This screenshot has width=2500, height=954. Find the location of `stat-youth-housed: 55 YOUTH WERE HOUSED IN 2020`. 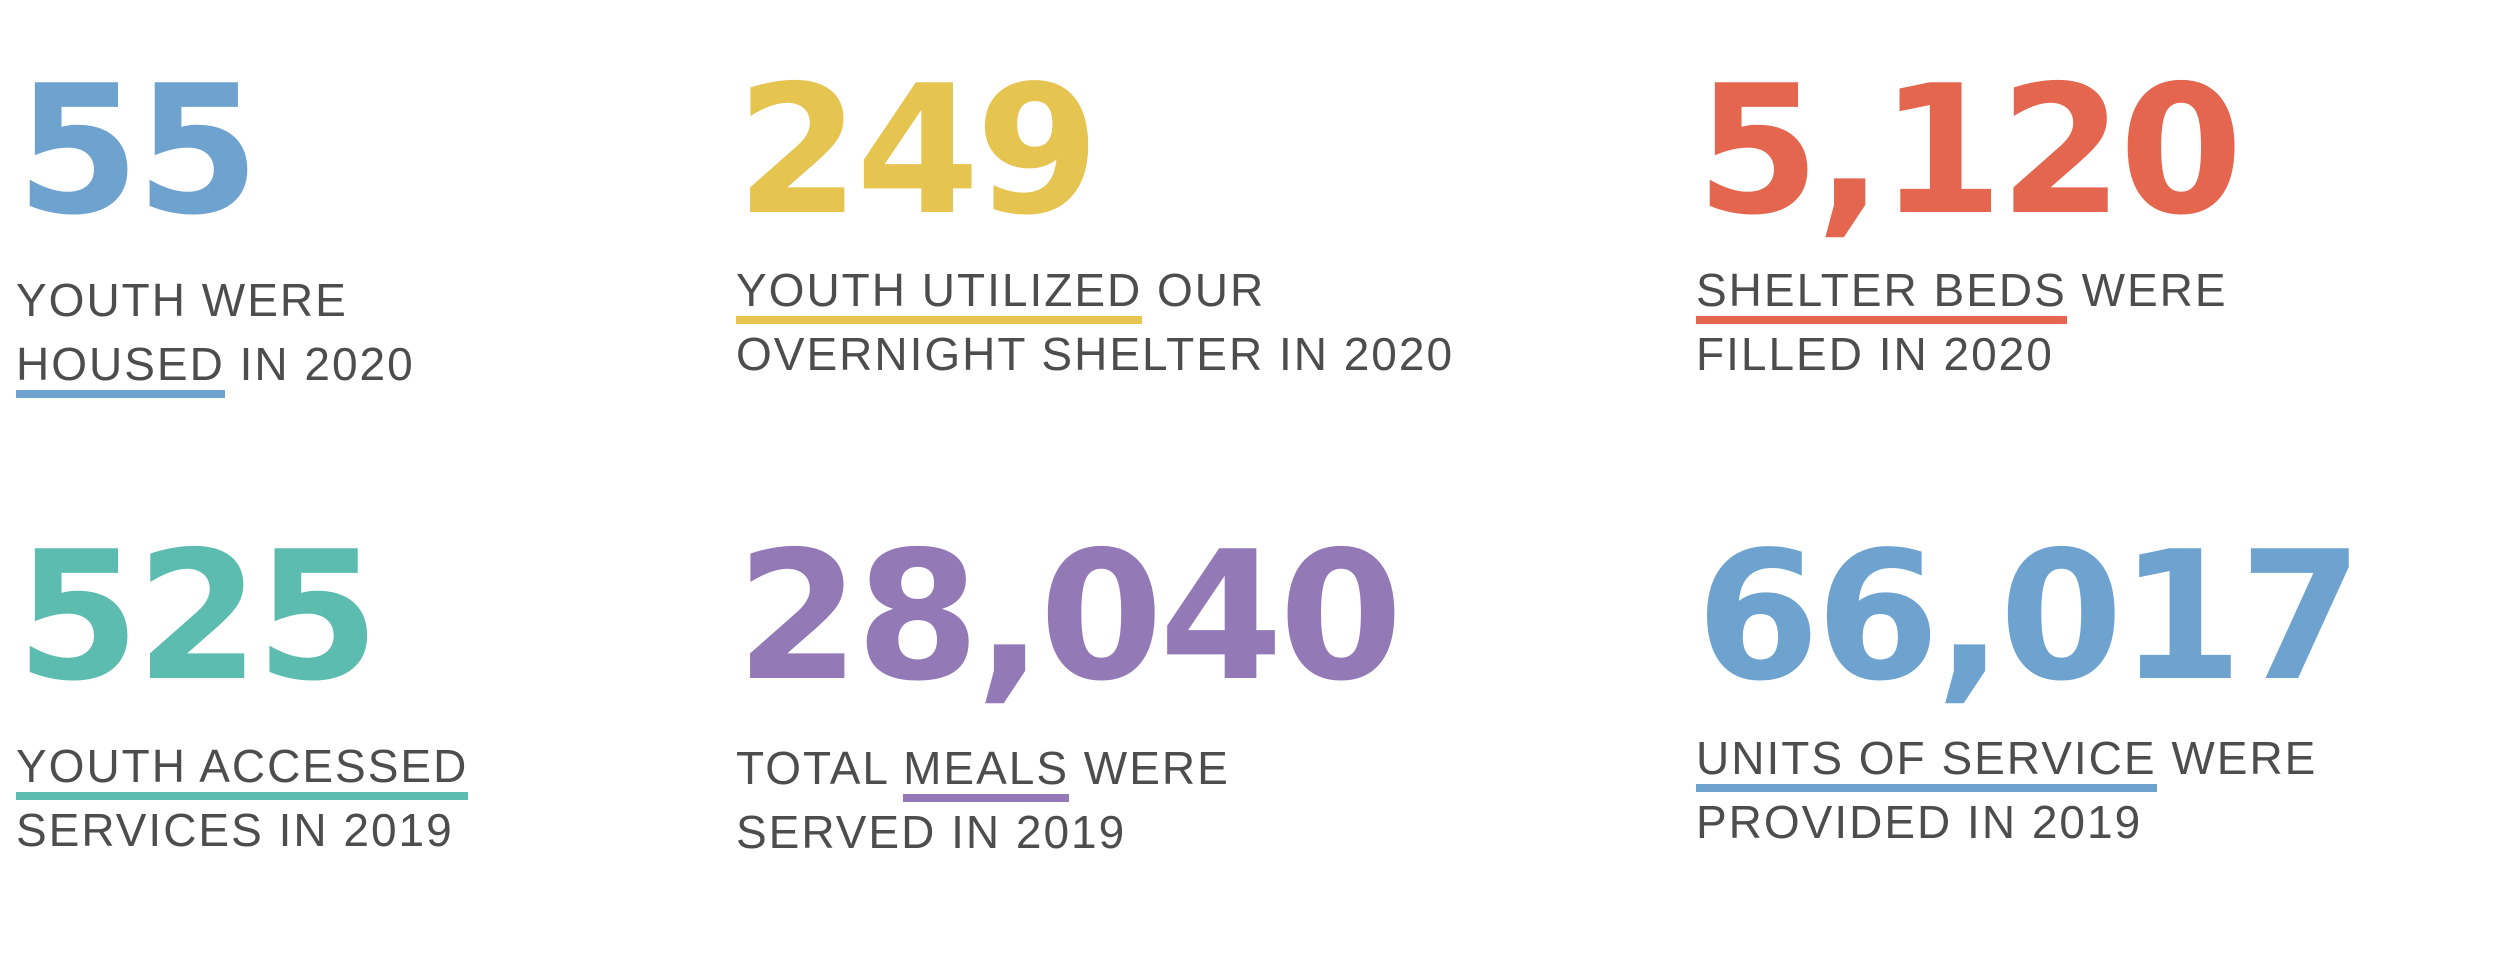

stat-youth-housed: 55 YOUTH WERE HOUSED IN 2020 is located at coordinates (215, 222).